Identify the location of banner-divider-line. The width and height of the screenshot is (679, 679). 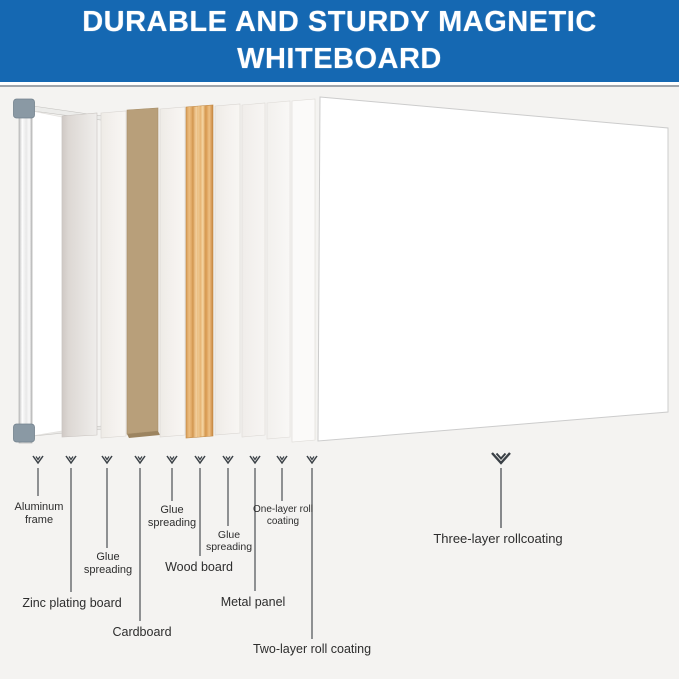
(339, 86).